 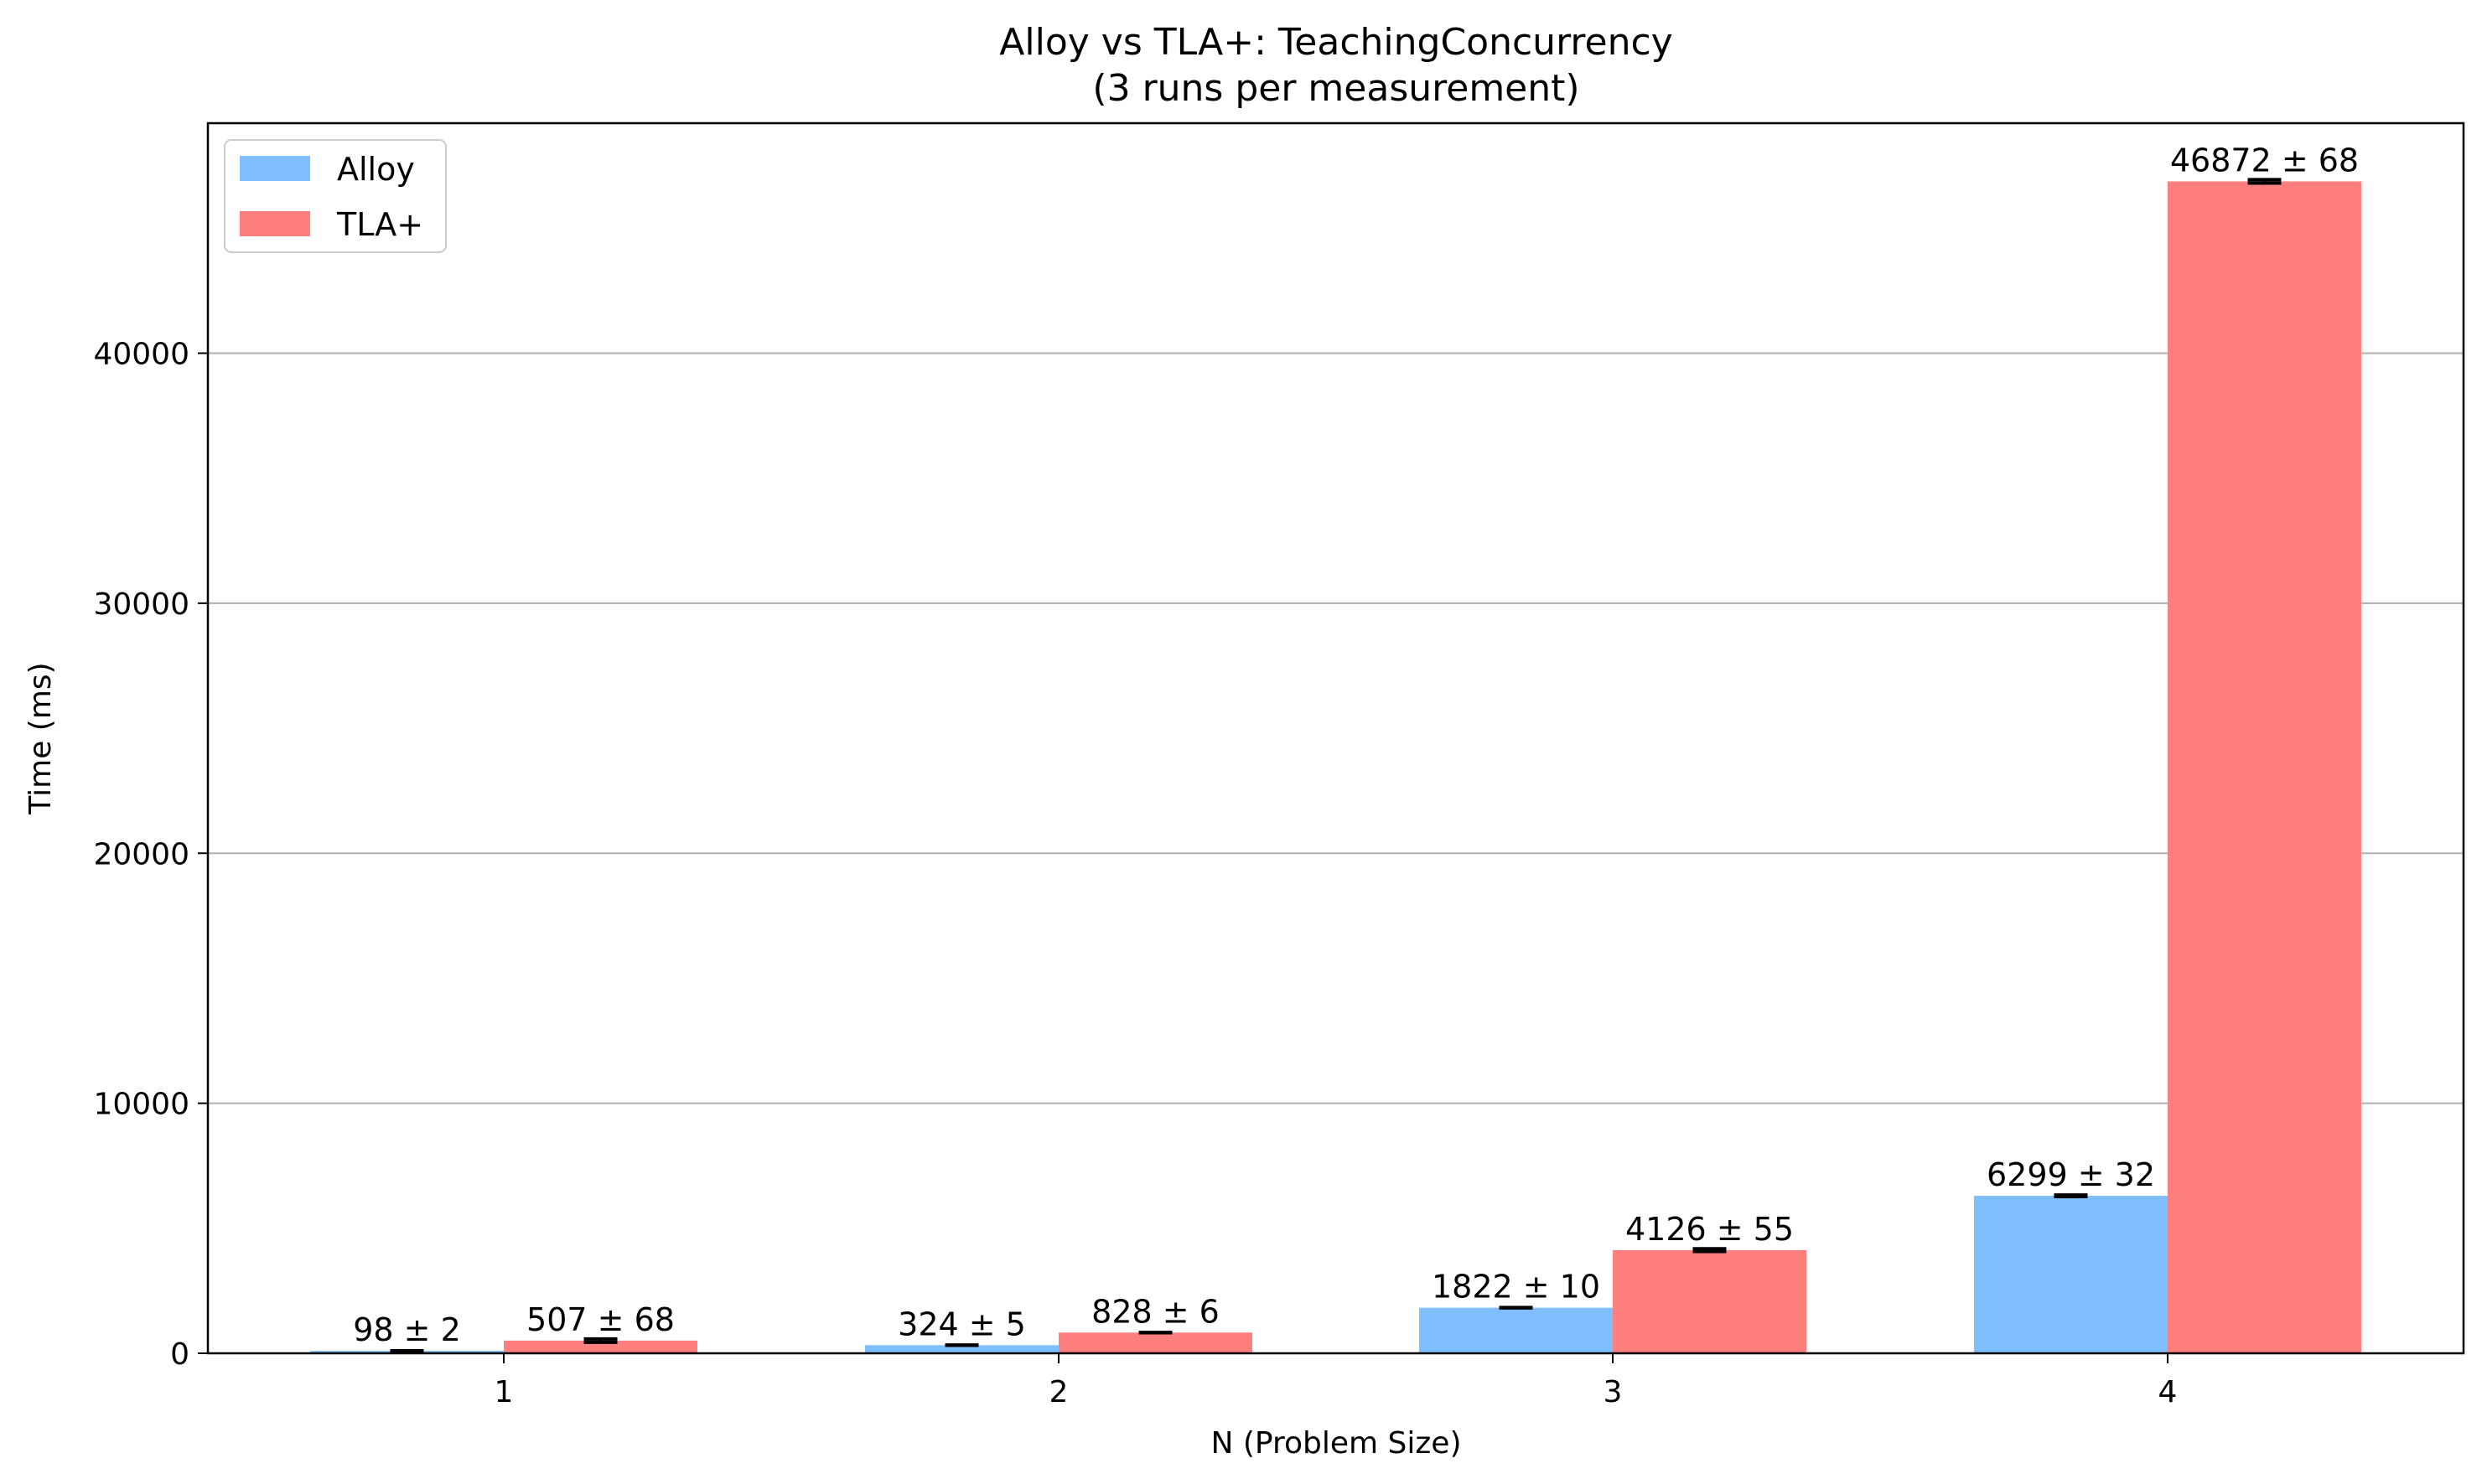 What do you see at coordinates (407, 1329) in the screenshot?
I see `data-label: 98 ± 2` at bounding box center [407, 1329].